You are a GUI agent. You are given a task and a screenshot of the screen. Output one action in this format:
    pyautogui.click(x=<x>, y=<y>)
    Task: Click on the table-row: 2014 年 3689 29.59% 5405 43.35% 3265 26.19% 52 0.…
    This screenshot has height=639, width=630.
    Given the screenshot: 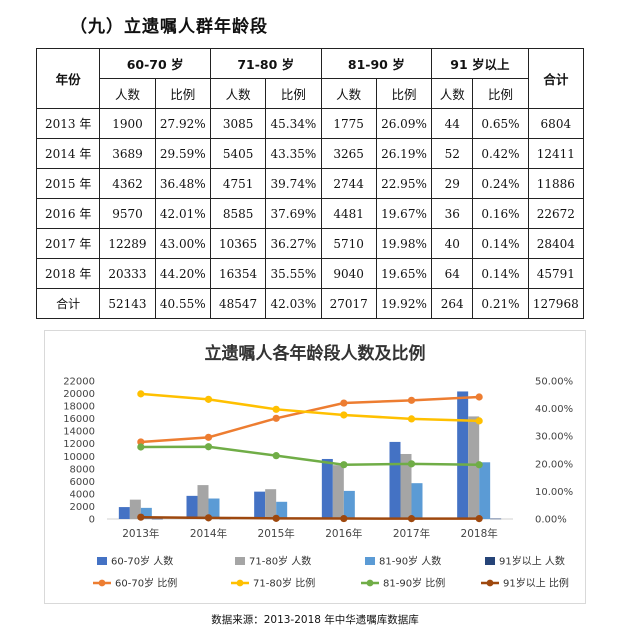 What is the action you would take?
    pyautogui.click(x=310, y=153)
    